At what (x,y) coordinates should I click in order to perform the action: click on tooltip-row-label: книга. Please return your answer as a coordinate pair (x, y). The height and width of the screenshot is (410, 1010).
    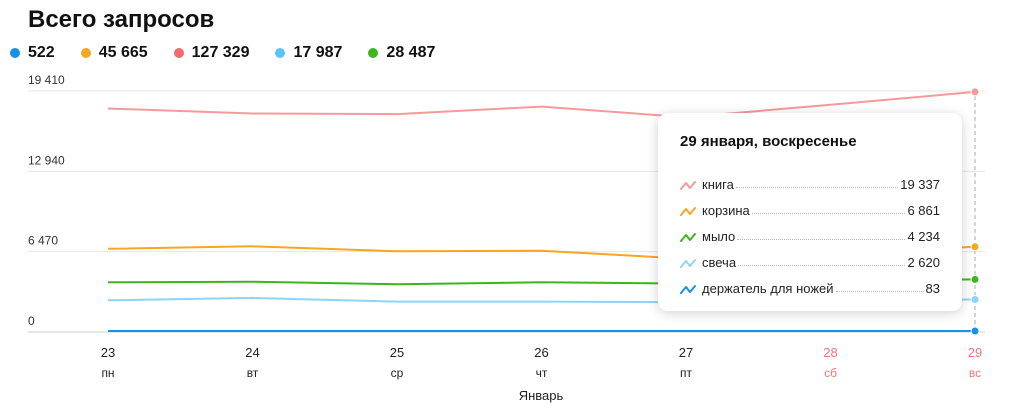
    Looking at the image, I should click on (718, 184).